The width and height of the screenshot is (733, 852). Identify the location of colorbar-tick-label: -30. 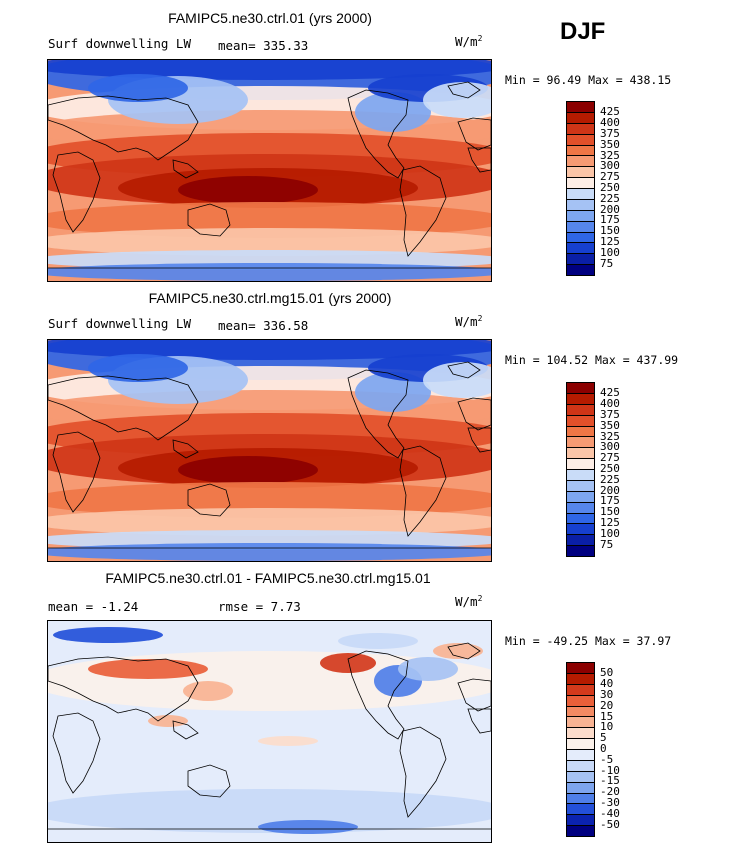
(610, 803).